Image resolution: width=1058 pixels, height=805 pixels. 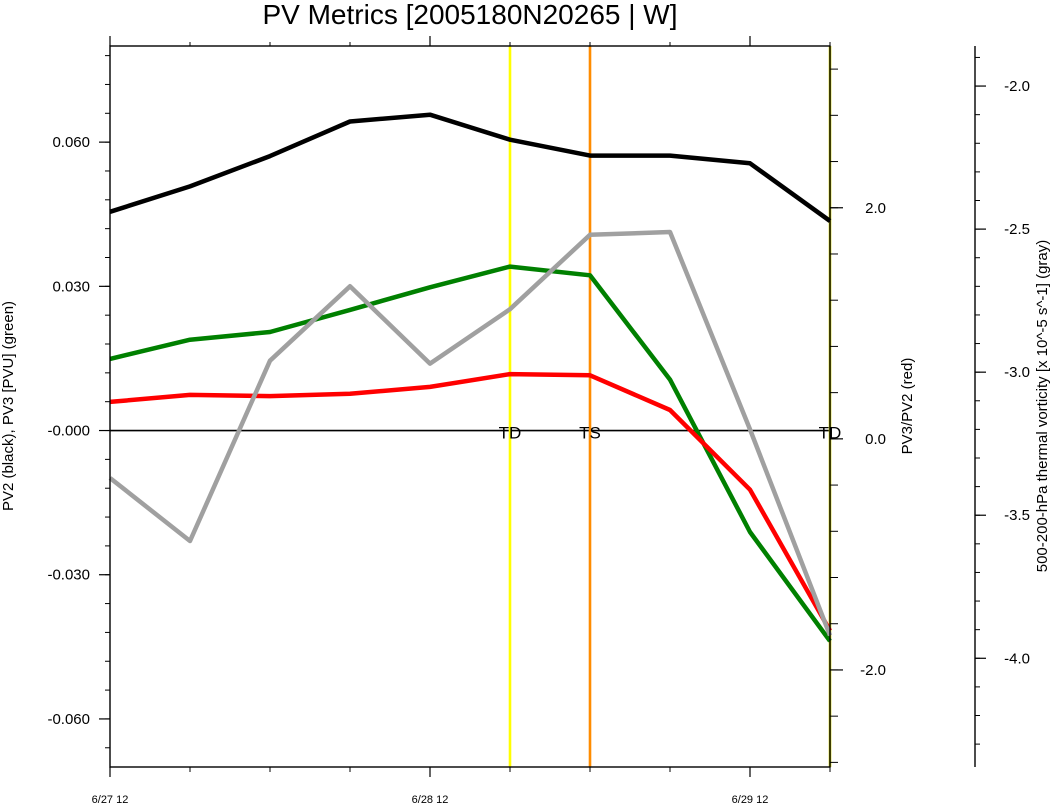 I want to click on left-axis-label: PV2 (black), PV3 [PVU] (green), so click(x=8, y=406).